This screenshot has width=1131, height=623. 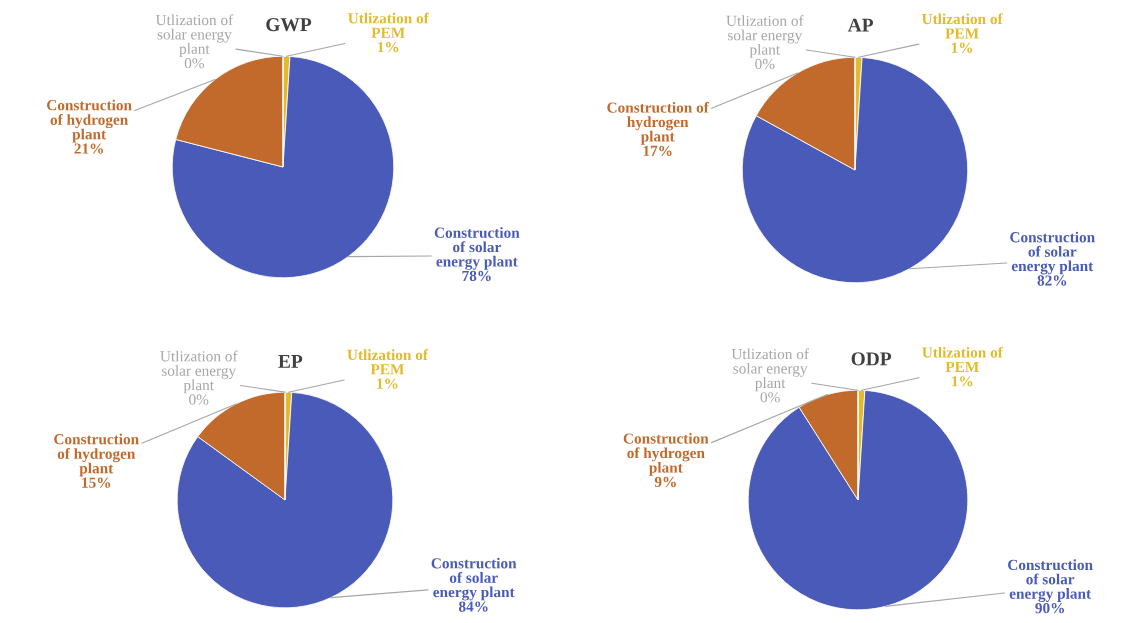 What do you see at coordinates (855, 170) in the screenshot?
I see `pie-slice` at bounding box center [855, 170].